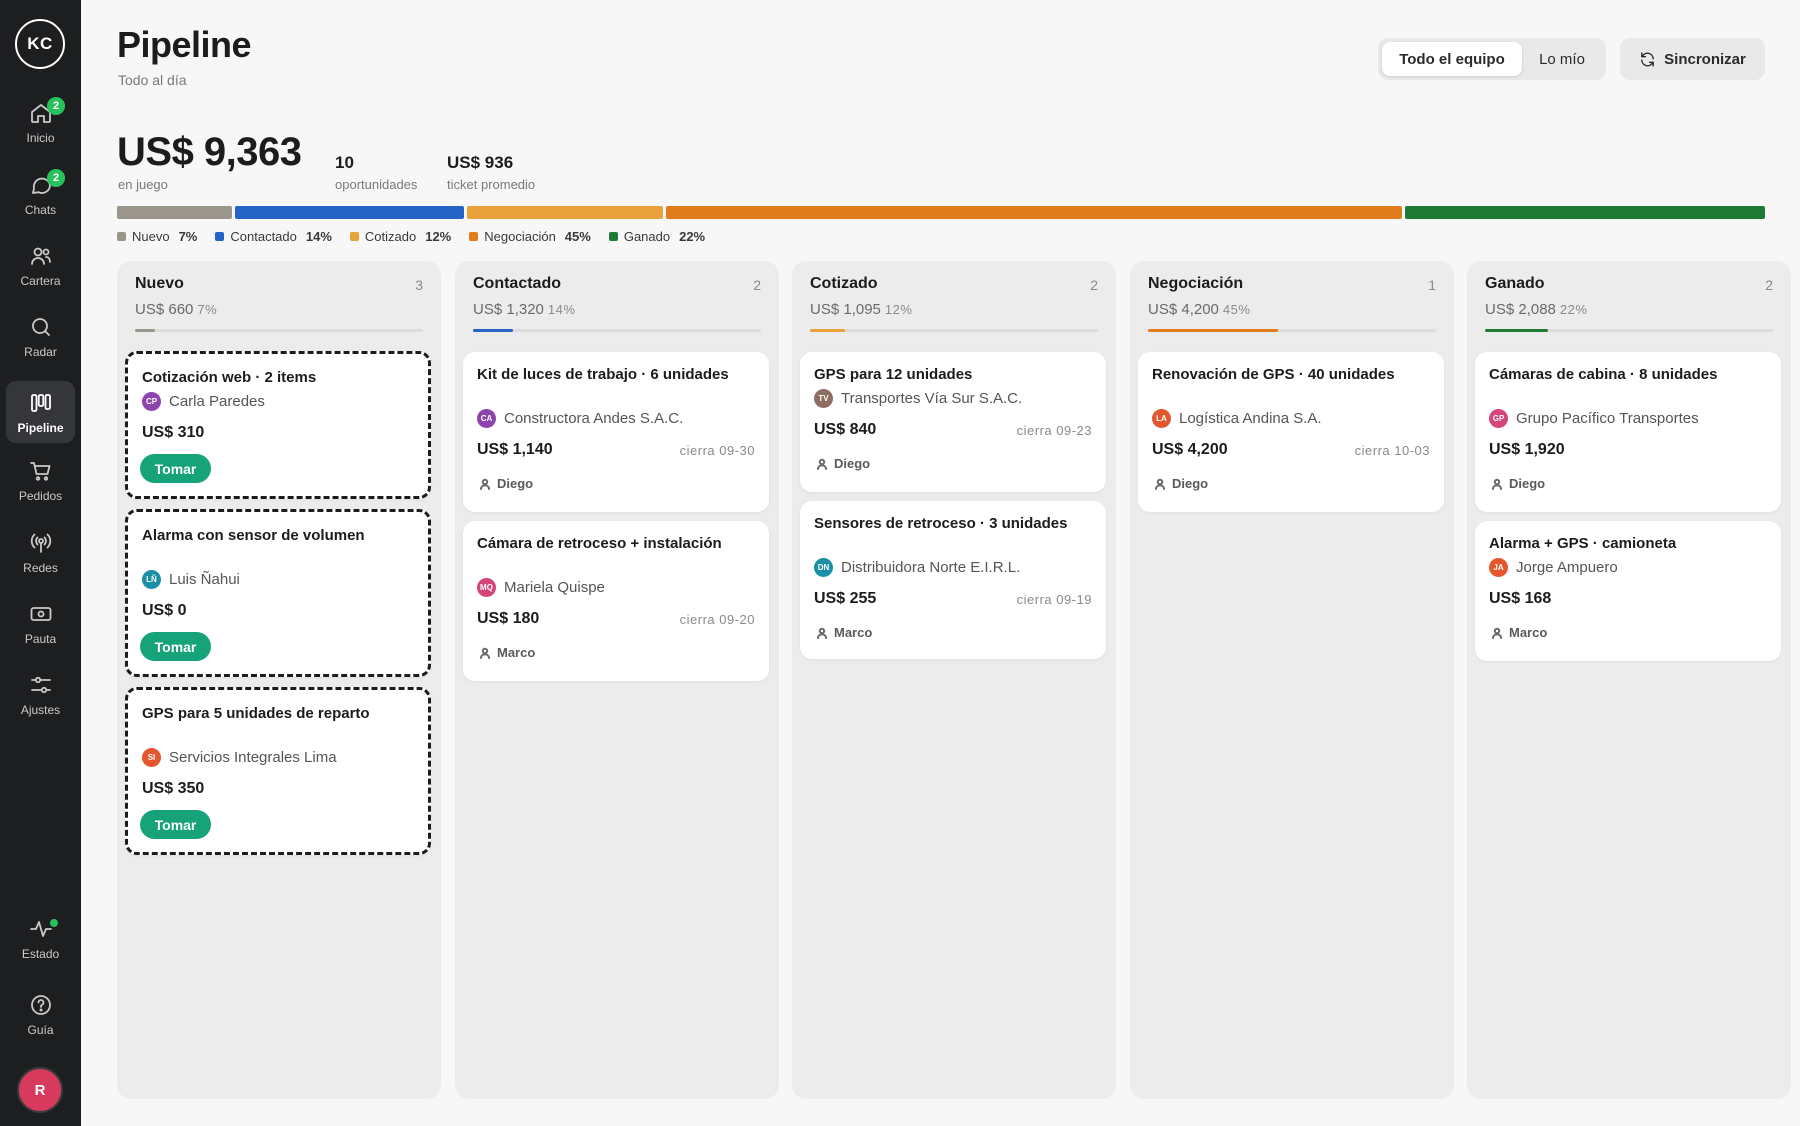 The image size is (1800, 1126). What do you see at coordinates (40, 639) in the screenshot?
I see `sidebar-item-label: Pauta` at bounding box center [40, 639].